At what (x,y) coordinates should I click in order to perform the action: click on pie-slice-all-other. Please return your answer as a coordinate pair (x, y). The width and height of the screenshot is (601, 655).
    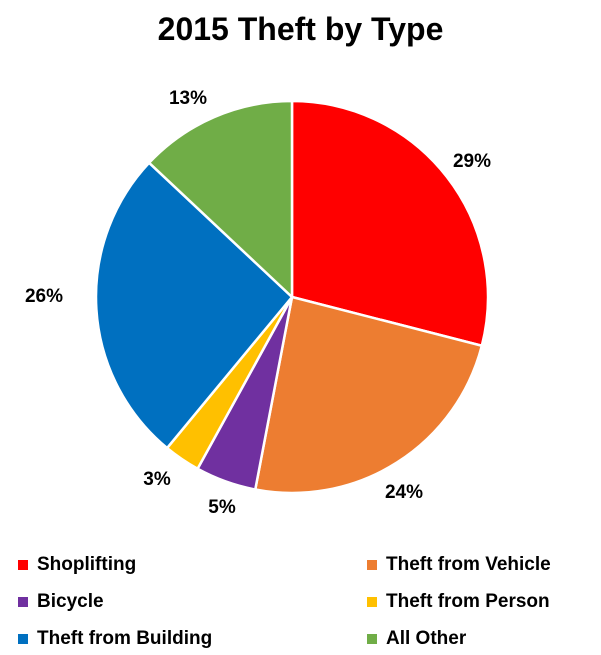
    Looking at the image, I should click on (220, 199).